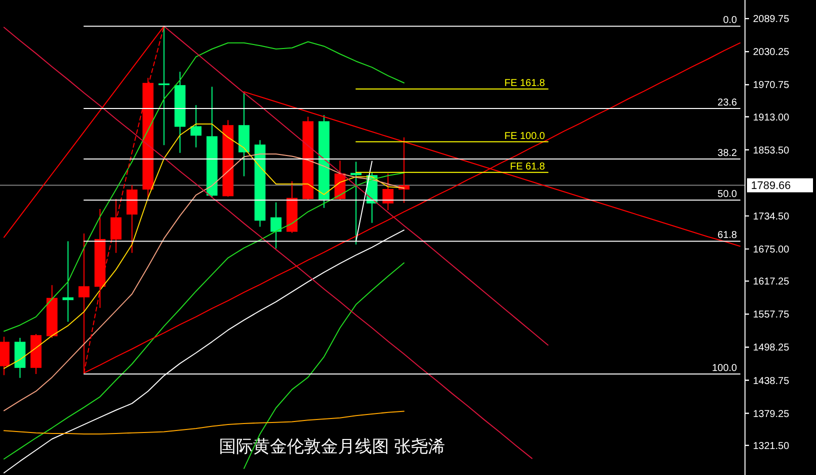  I want to click on y-tick-label: 1617.25, so click(771, 282).